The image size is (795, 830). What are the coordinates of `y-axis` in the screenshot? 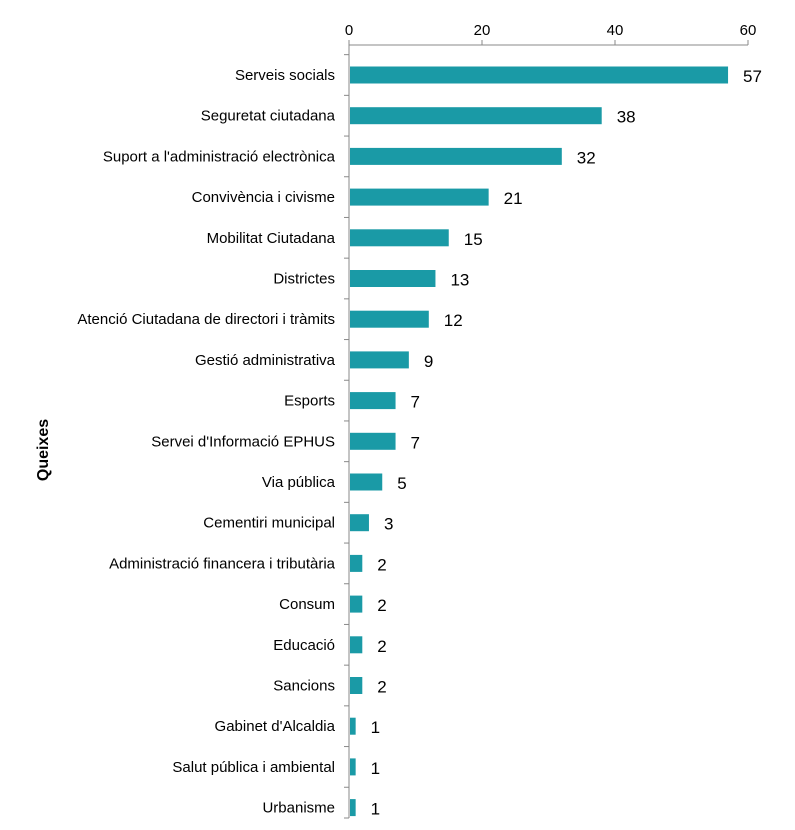 It's located at (347, 432).